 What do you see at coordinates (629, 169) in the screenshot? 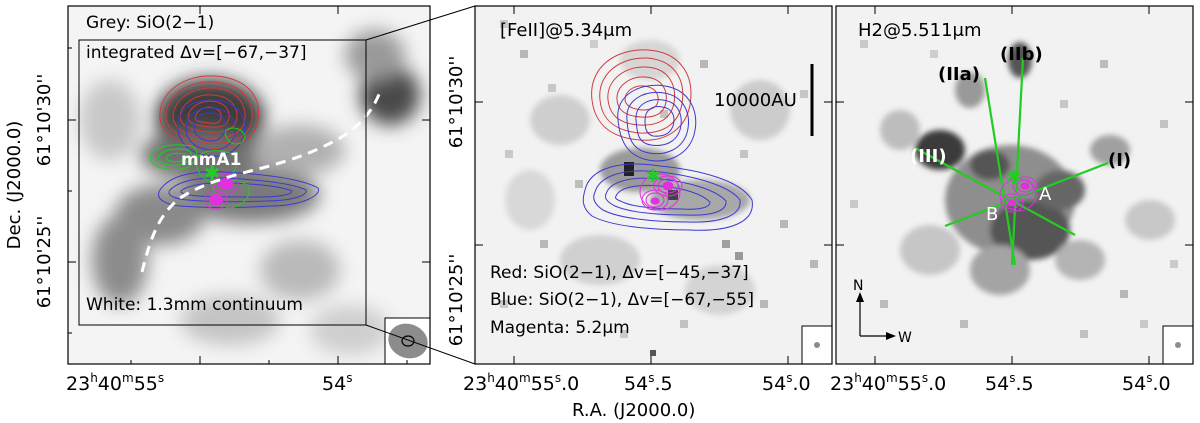
I see `middle-dark-knot` at bounding box center [629, 169].